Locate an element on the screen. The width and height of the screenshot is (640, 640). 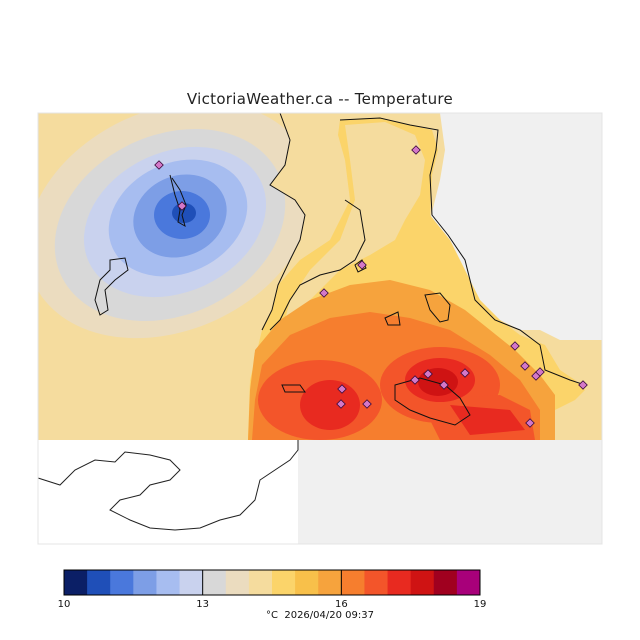
color-scale-swatches is located at coordinates (272, 582).